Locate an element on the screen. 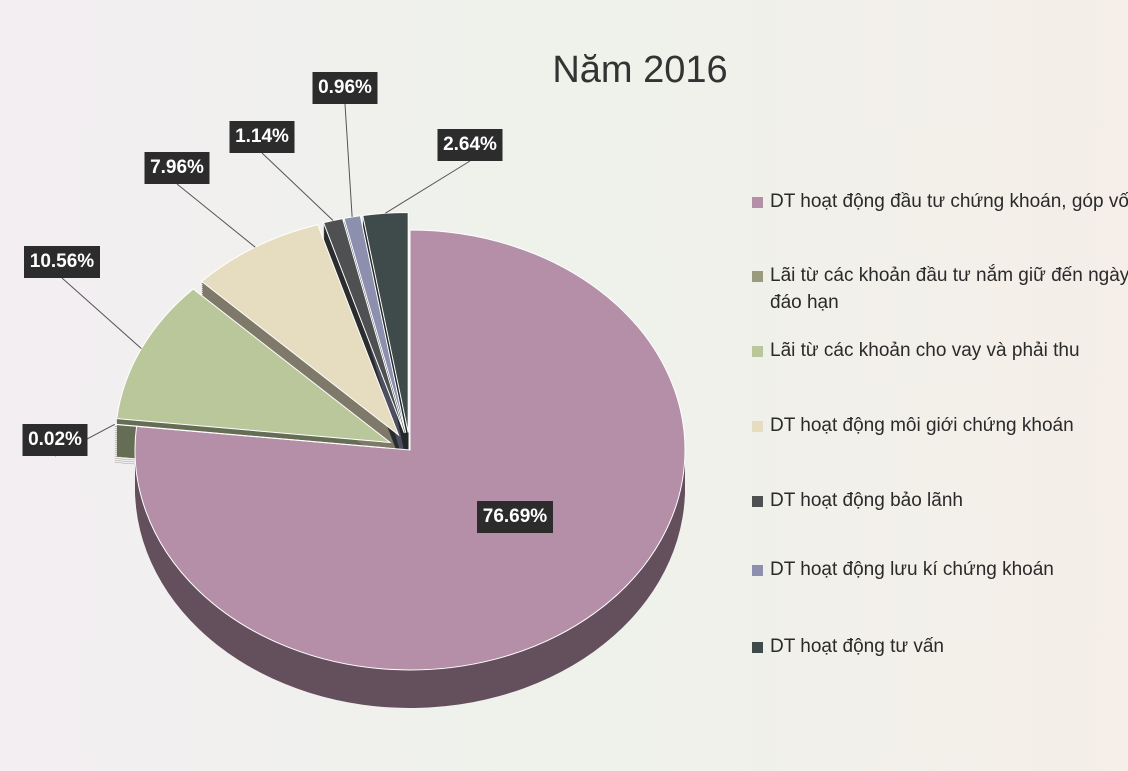 The image size is (1128, 771). legend-item: DT hoạt động đầu tư chứng khoán, góp vốn is located at coordinates (940, 201).